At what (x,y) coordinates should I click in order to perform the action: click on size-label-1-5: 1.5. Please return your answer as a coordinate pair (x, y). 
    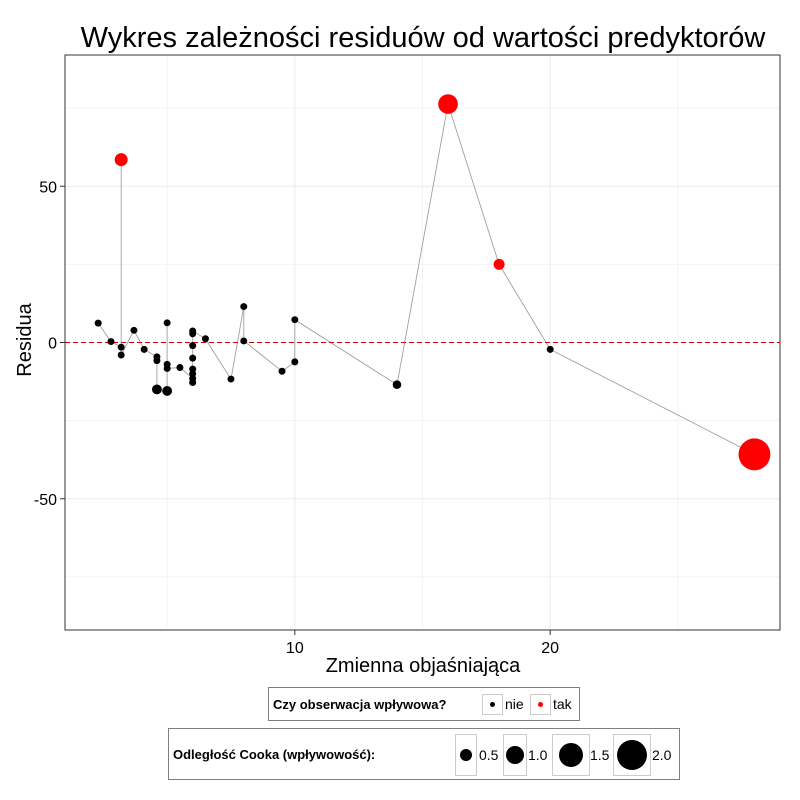
    Looking at the image, I should click on (600, 755).